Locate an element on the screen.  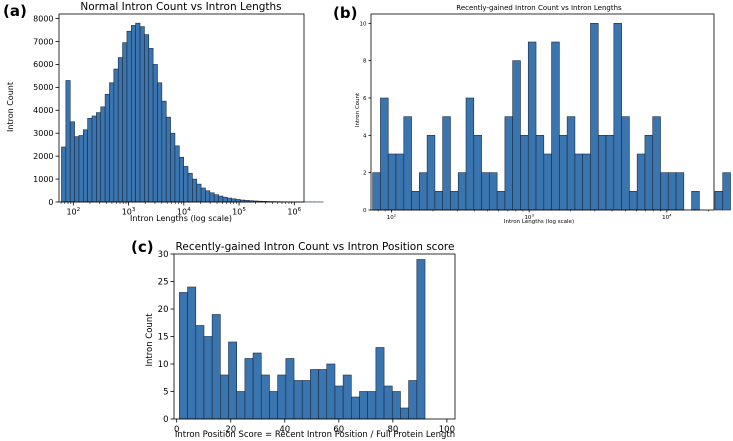
y-axis-label-a: Intron Count is located at coordinates (10, 107).